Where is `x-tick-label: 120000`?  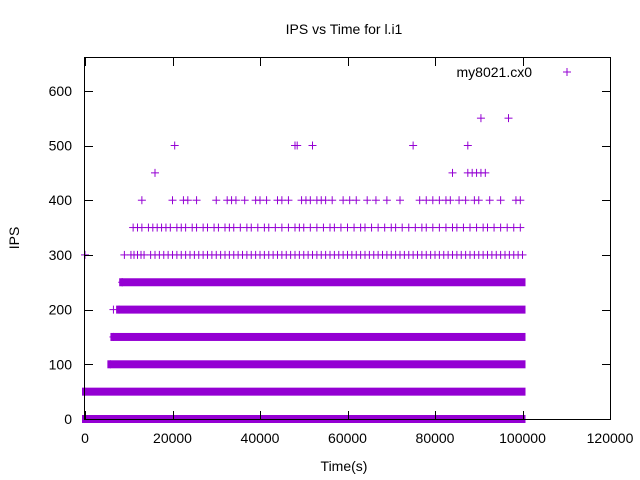 x-tick-label: 120000 is located at coordinates (610, 438).